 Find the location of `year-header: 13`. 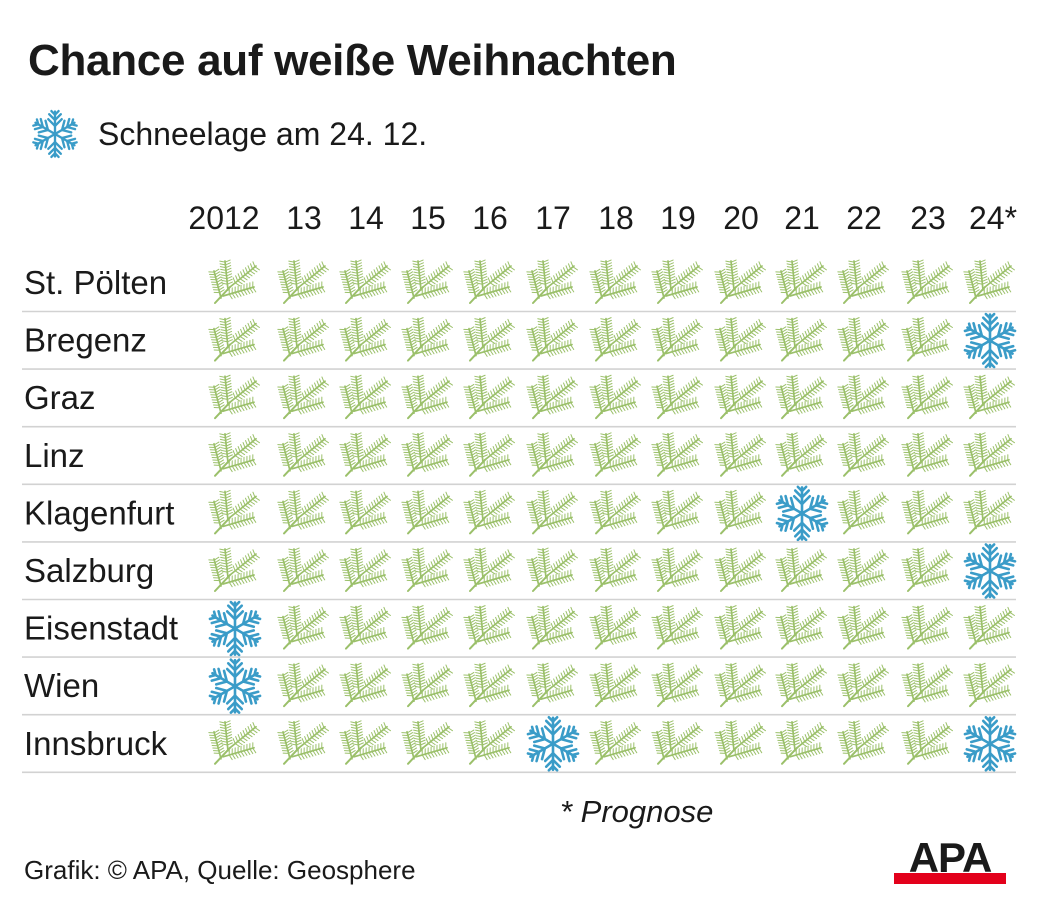

year-header: 13 is located at coordinates (304, 218).